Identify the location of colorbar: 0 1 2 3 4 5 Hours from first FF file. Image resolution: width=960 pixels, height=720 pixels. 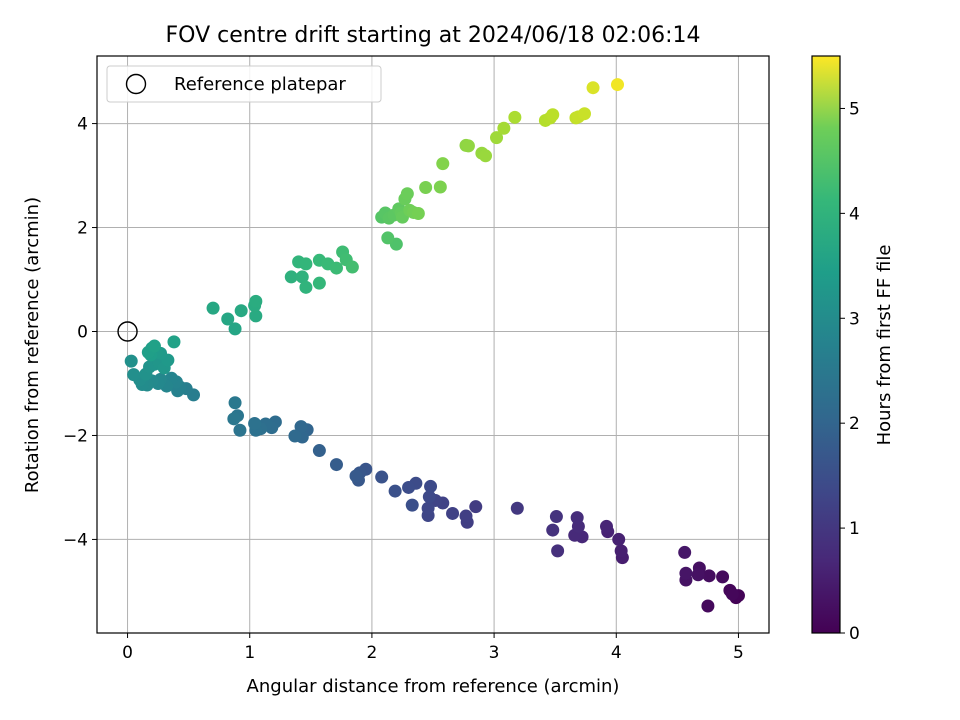
(853, 349).